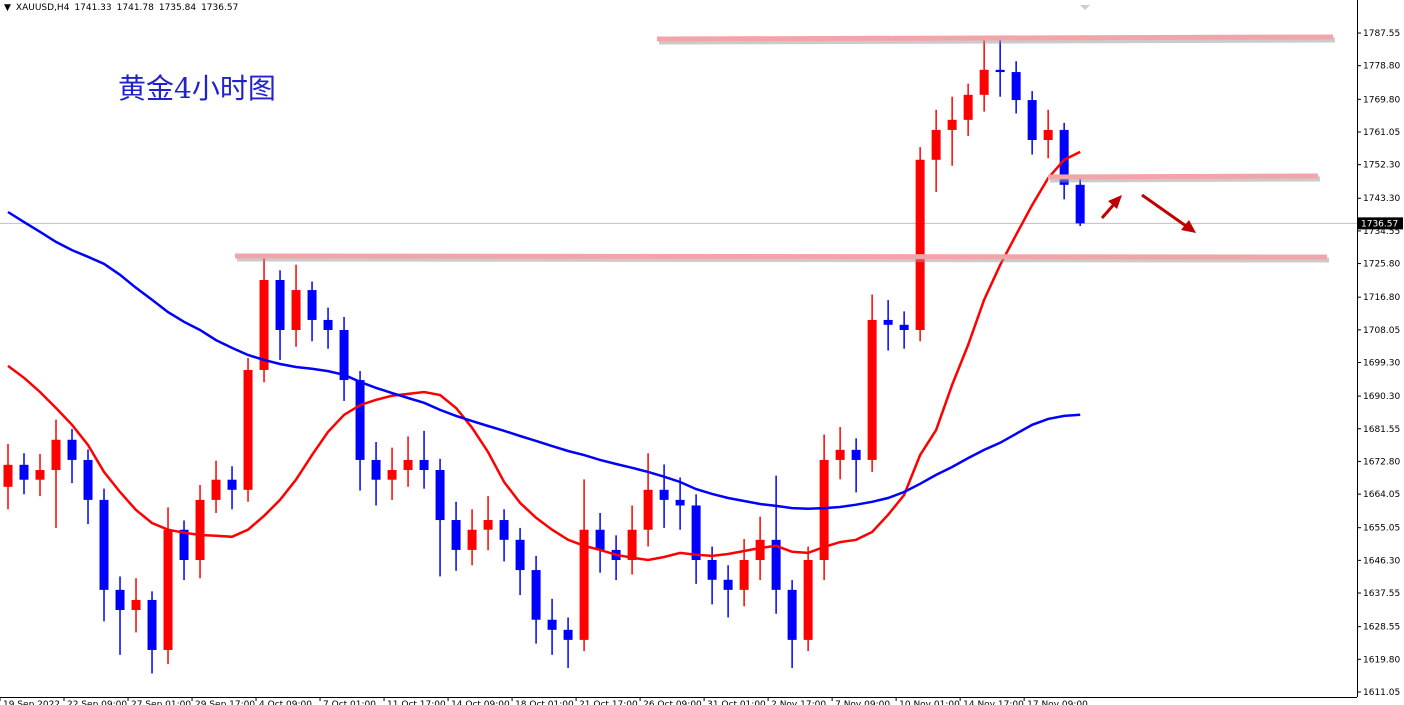  Describe the element at coordinates (161, 702) in the screenshot. I see `x-tick-label: 27 Sep 01:00` at that location.